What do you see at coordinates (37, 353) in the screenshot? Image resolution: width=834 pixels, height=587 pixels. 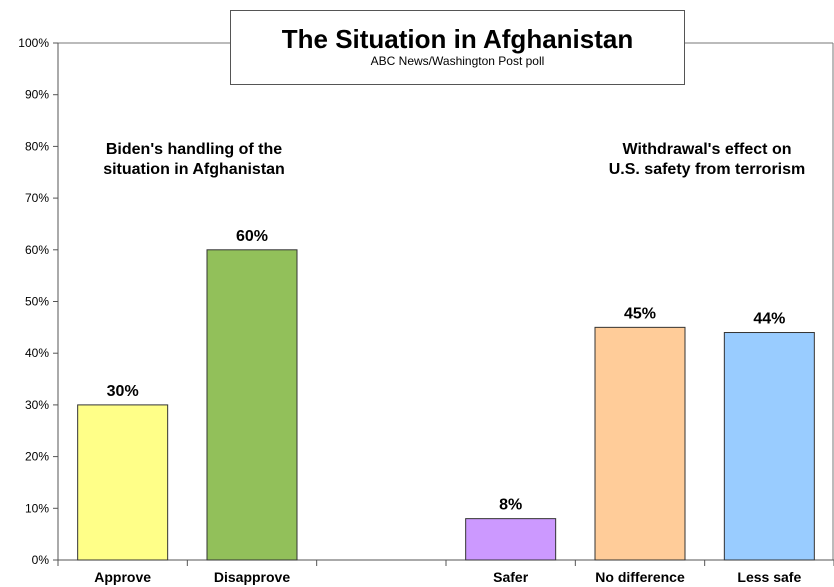 I see `y-tick-label: 40%` at bounding box center [37, 353].